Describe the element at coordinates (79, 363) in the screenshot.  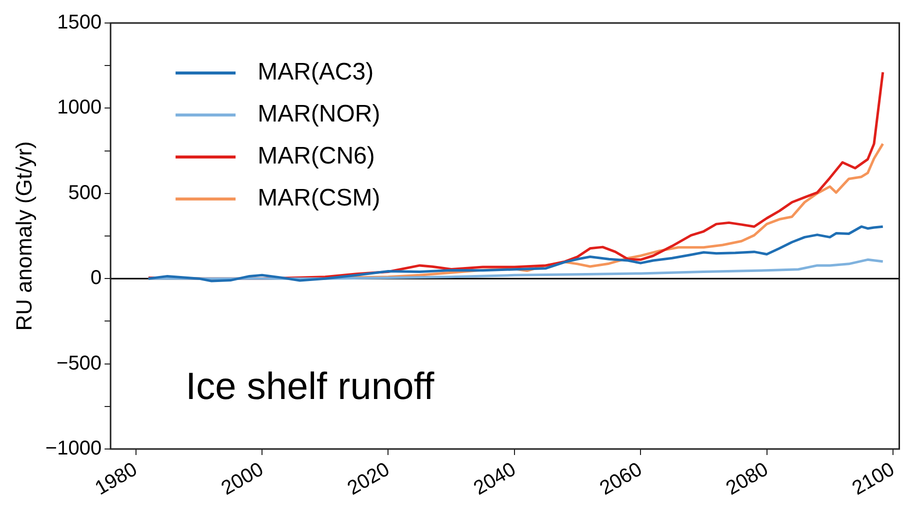
I see `y-tick-label: −500` at that location.